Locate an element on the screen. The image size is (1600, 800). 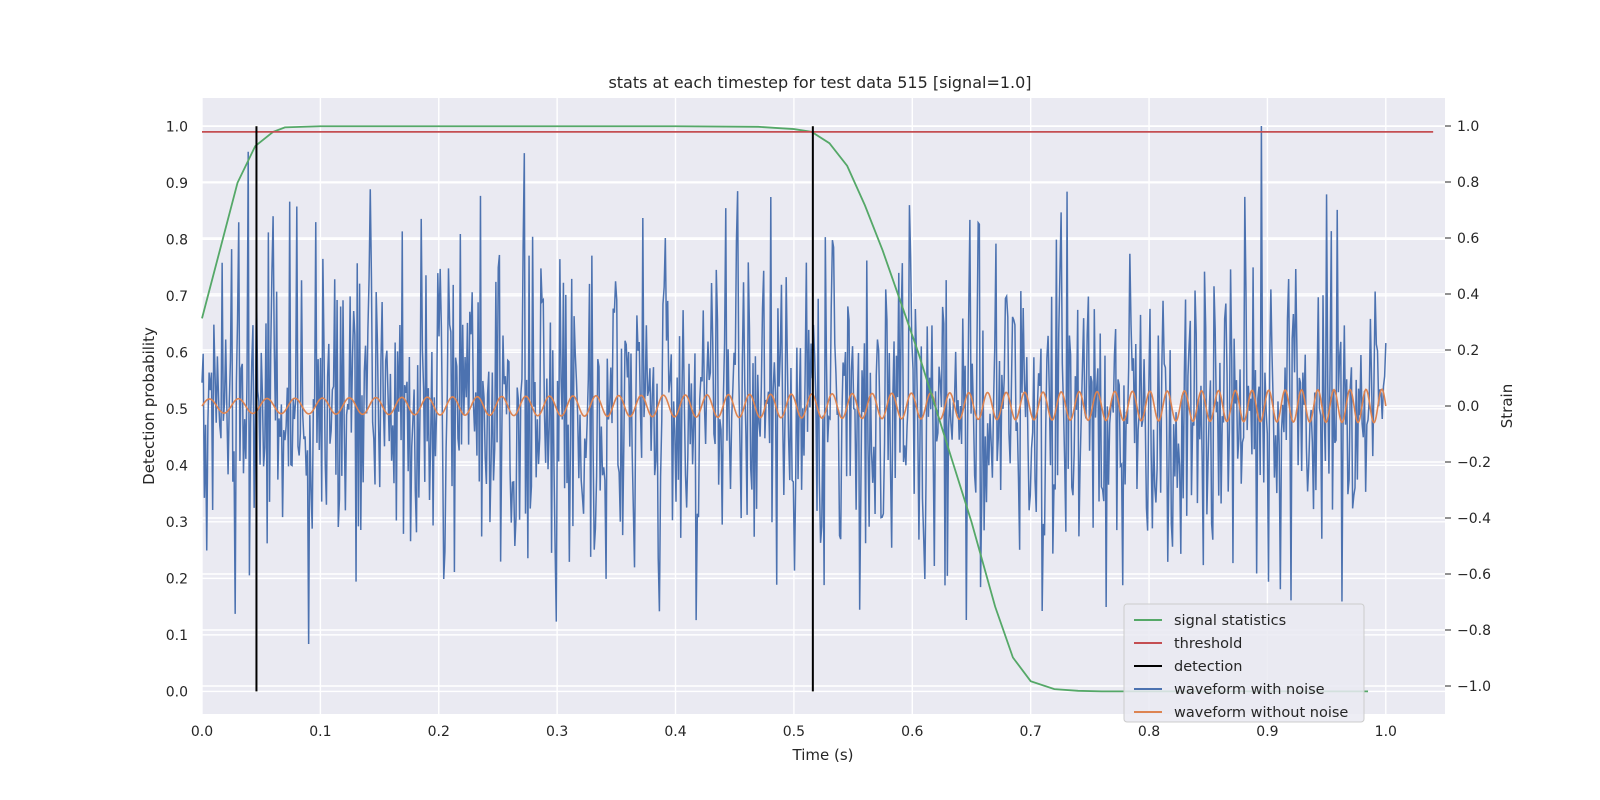
legend-label: threshold is located at coordinates (1208, 644).